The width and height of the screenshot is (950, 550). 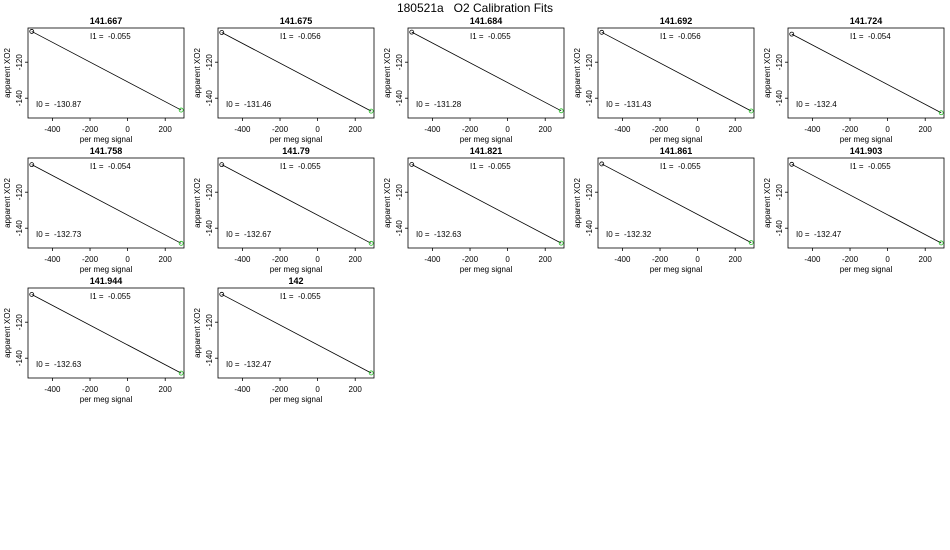 What do you see at coordinates (249, 364) in the screenshot?
I see `annotation: I0 = -132.47` at bounding box center [249, 364].